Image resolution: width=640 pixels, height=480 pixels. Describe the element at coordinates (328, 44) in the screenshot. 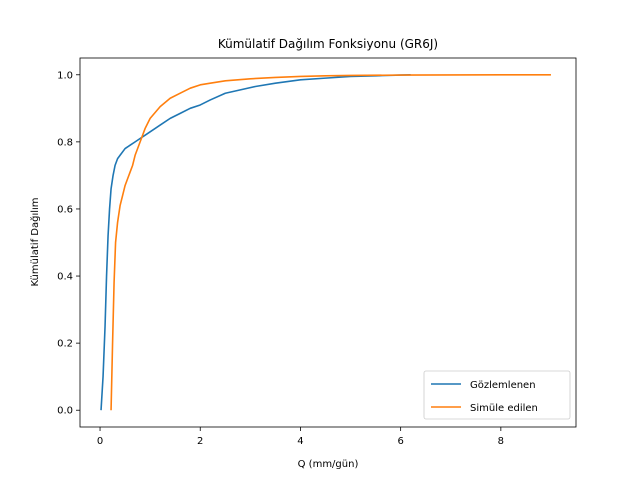

I see `chart-title: Kümülatif Dağılım Fonksiyonu (GR6J)` at that location.